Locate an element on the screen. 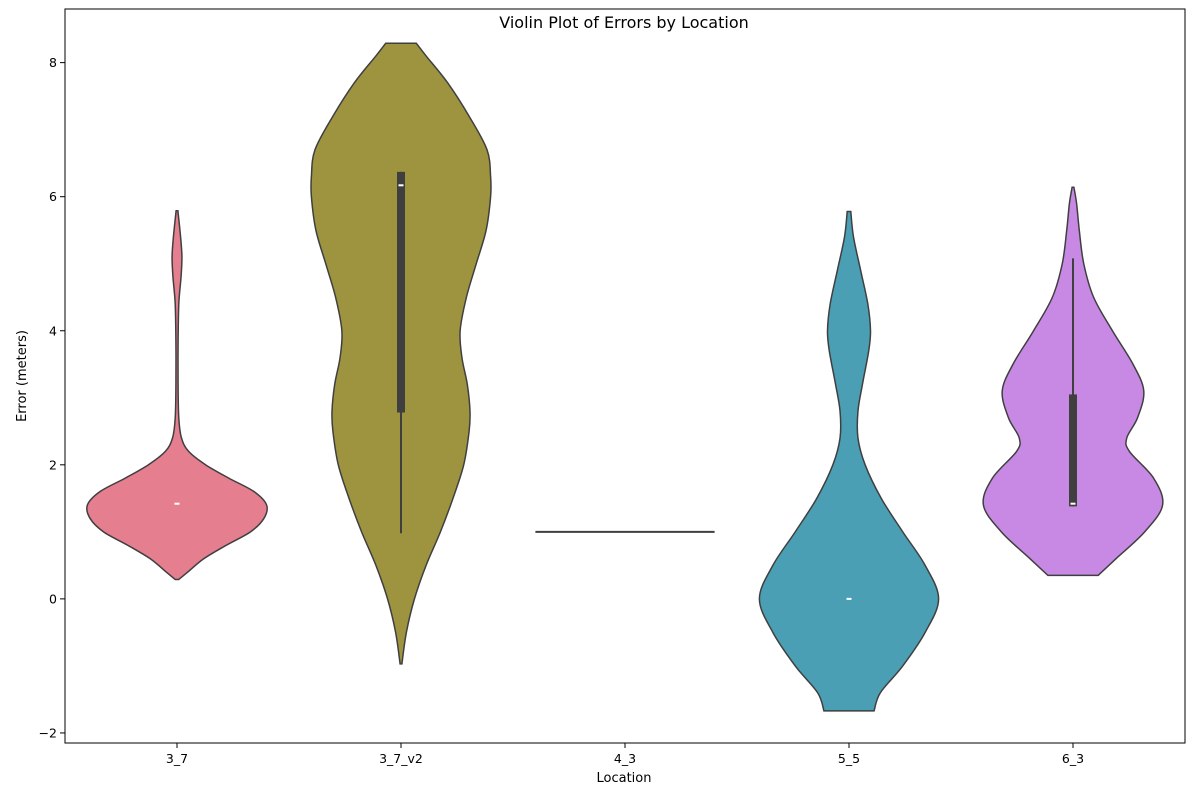  y-tick-label: 6 is located at coordinates (53, 196).